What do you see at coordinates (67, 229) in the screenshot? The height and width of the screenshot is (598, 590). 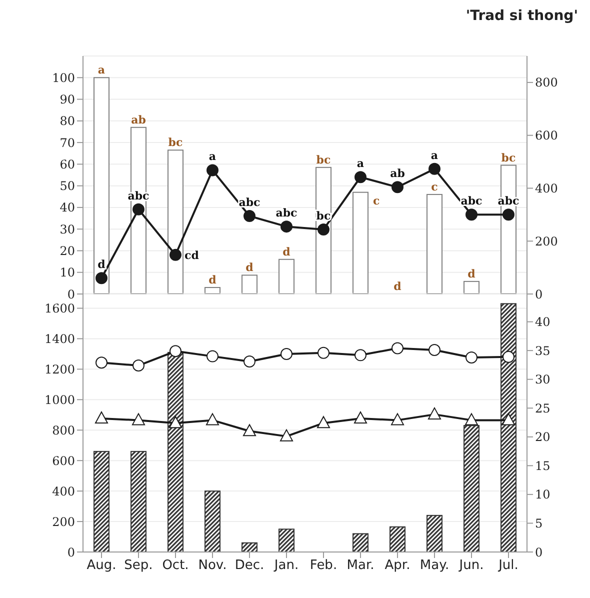 I see `y-tick-label: 30` at bounding box center [67, 229].